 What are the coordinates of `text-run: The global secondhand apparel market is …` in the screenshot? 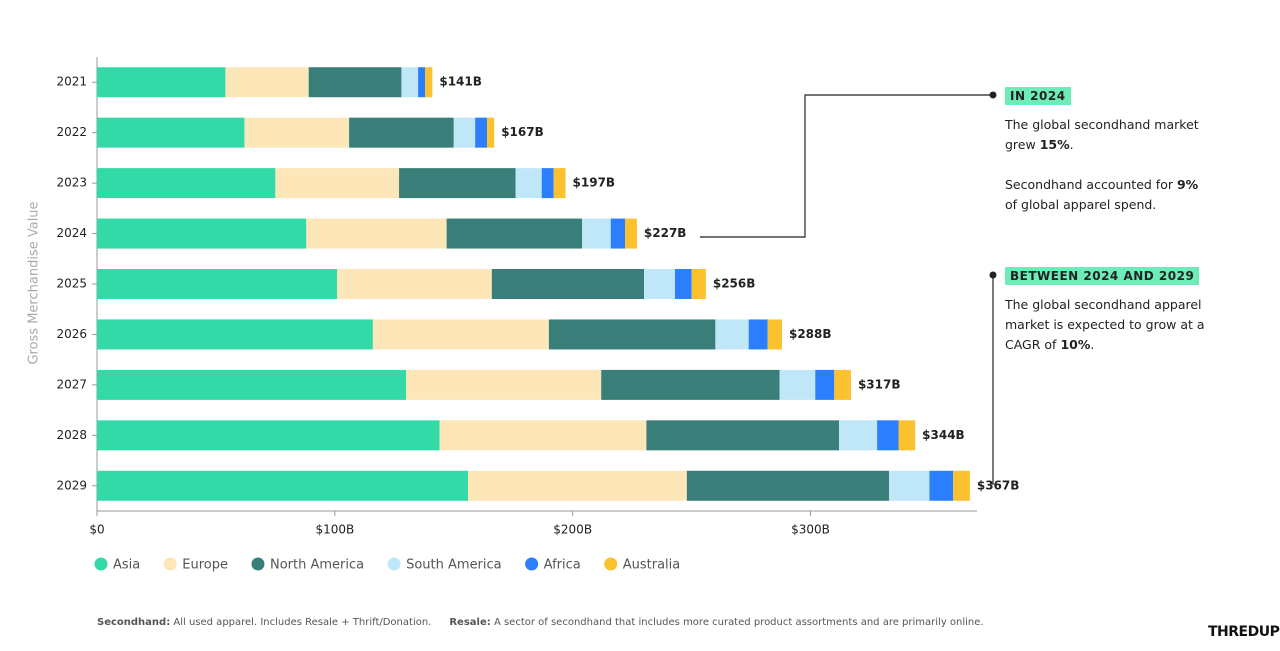 It's located at (1105, 324).